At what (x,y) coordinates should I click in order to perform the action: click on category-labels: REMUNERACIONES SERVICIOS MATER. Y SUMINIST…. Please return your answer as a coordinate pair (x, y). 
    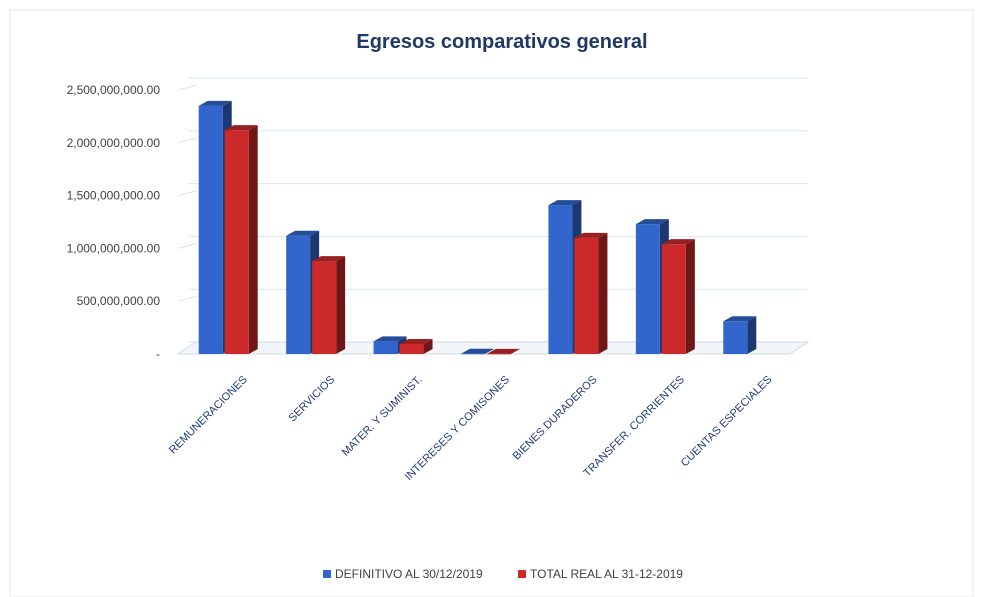
    Looking at the image, I should click on (470, 428).